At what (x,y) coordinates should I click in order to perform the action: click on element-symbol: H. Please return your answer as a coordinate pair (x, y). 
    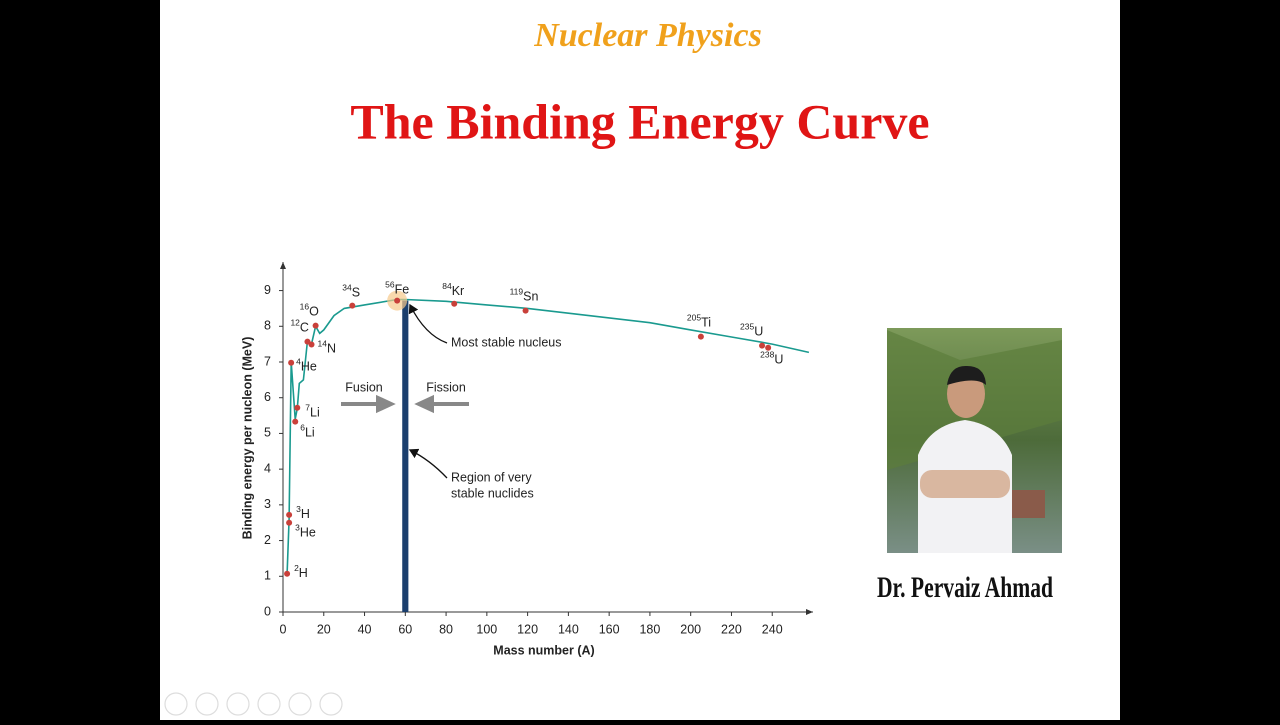
    Looking at the image, I should click on (305, 514).